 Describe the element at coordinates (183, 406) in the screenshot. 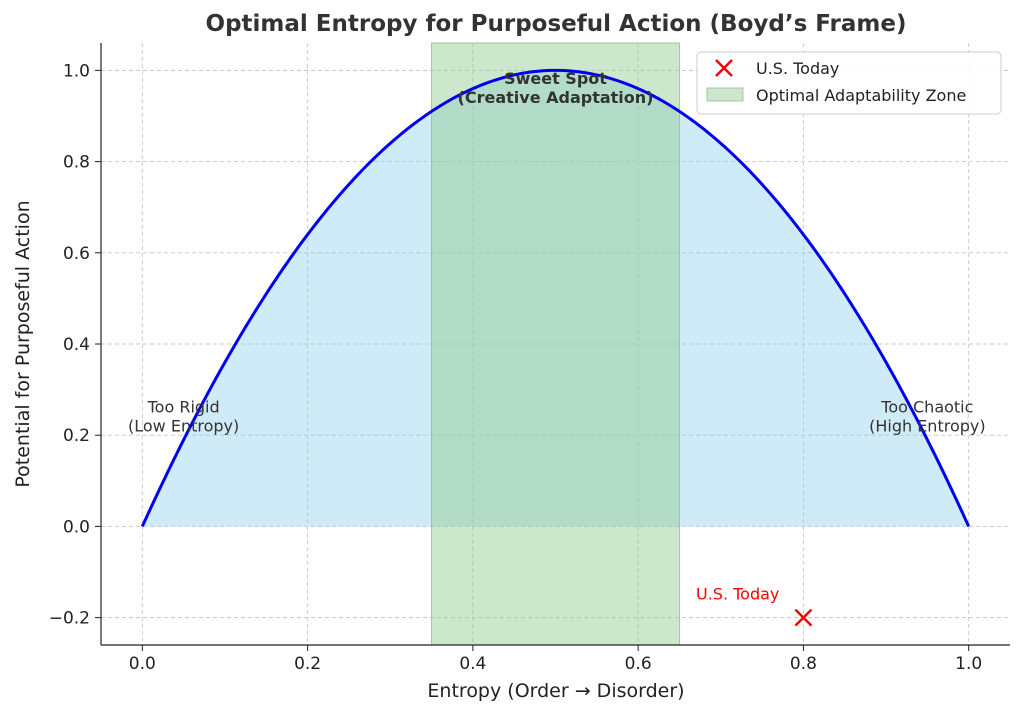

I see `annotation-line: Too Rigid` at that location.